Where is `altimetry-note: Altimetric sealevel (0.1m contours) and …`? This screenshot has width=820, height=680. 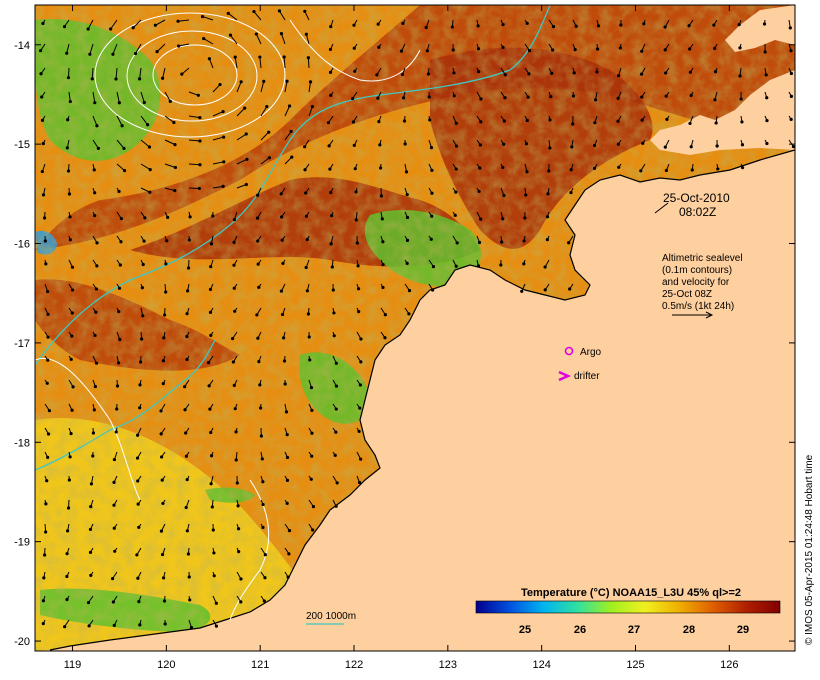 altimetry-note: Altimetric sealevel (0.1m contours) and … is located at coordinates (702, 286).